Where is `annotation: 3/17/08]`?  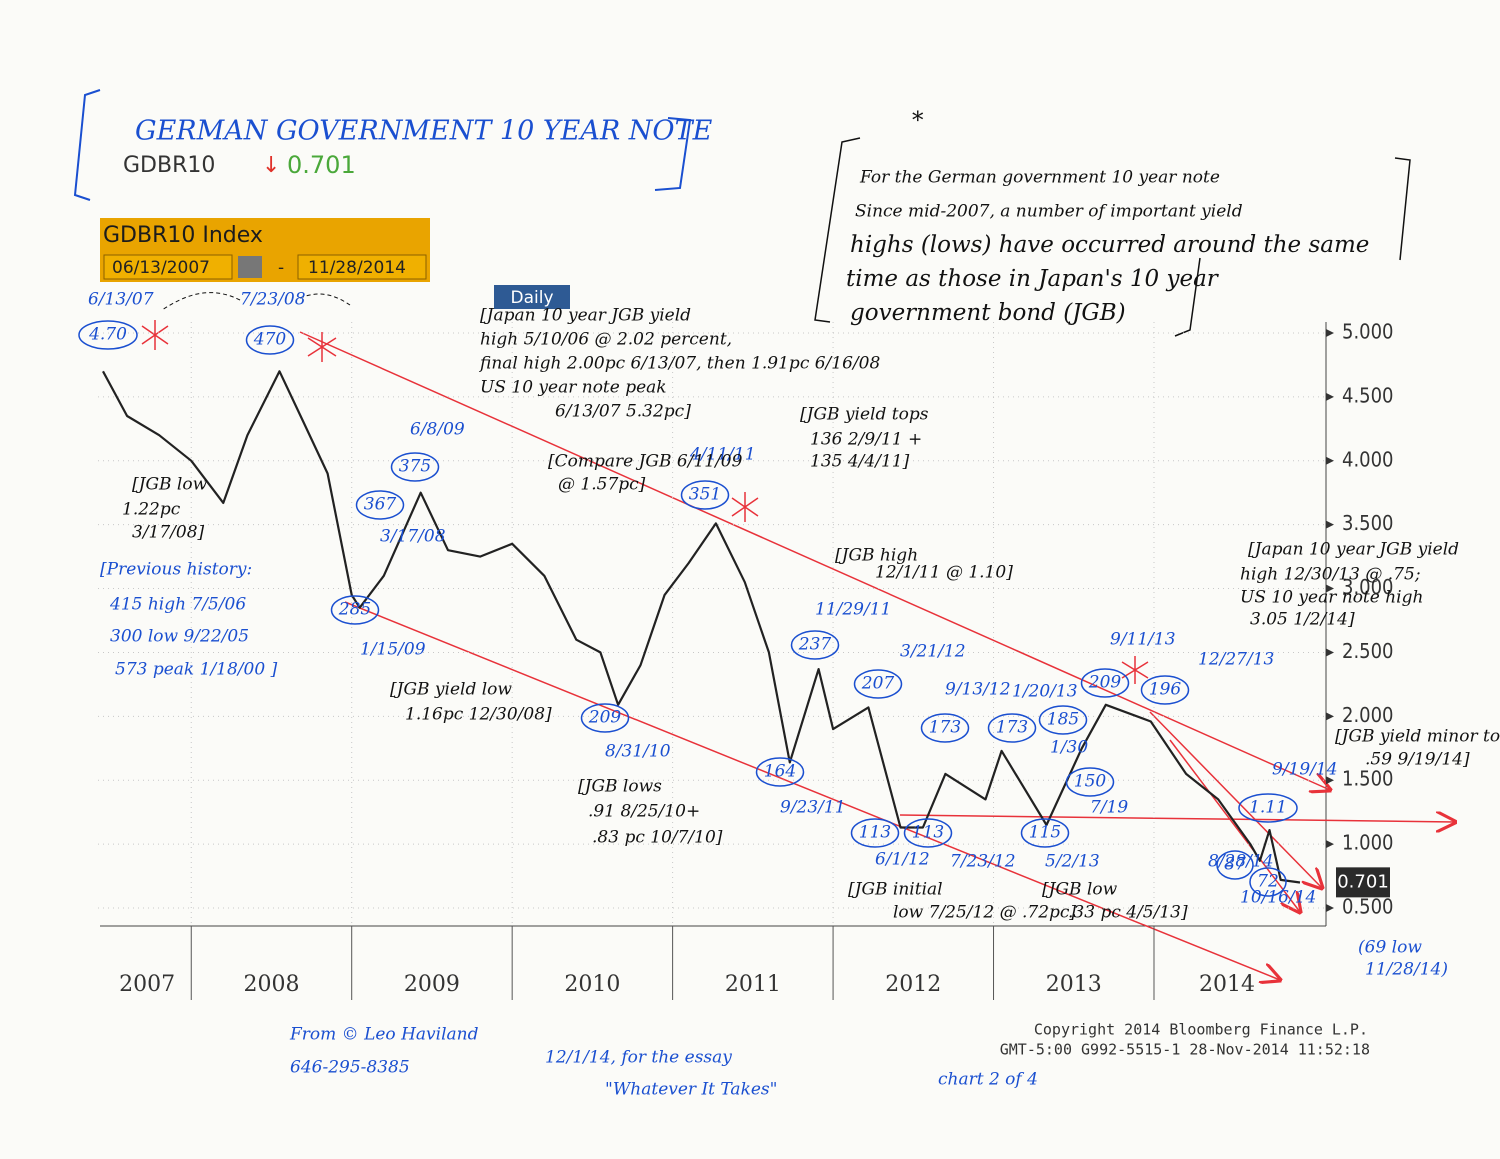 annotation: 3/17/08] is located at coordinates (168, 533).